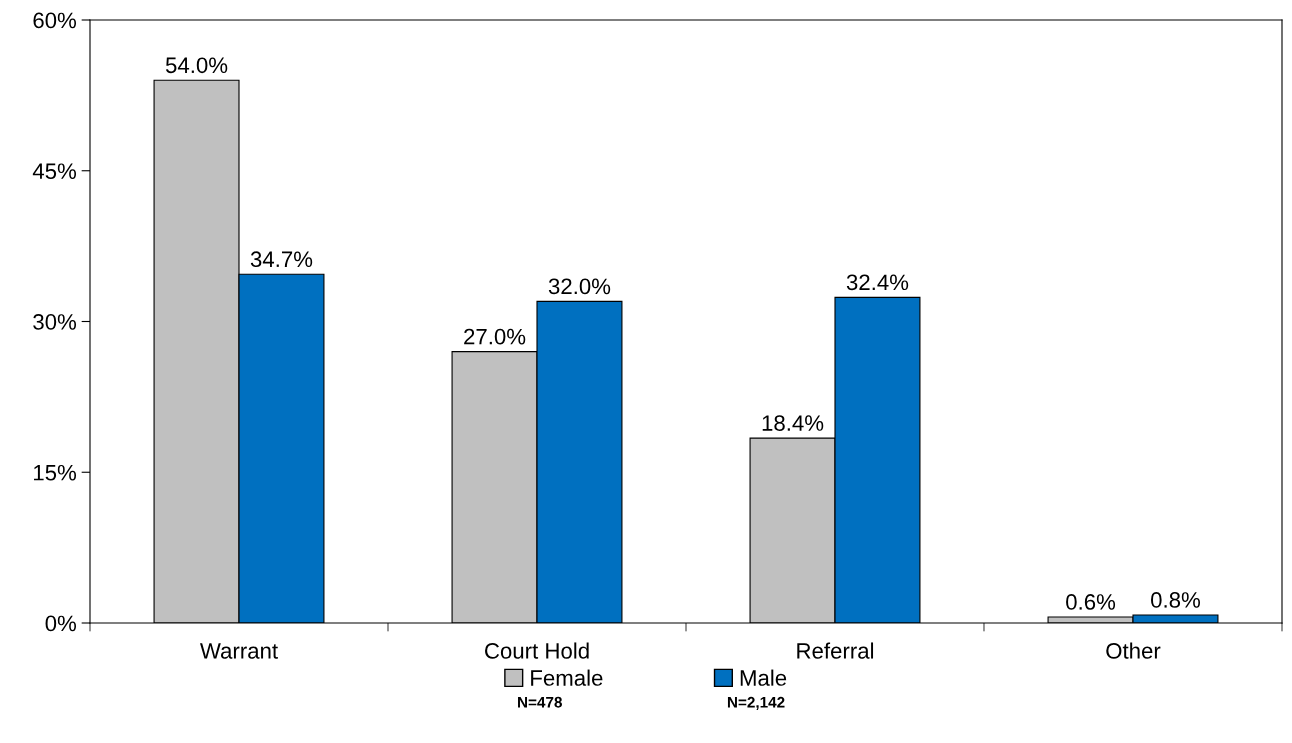  What do you see at coordinates (756, 703) in the screenshot?
I see `text: N=2,142` at bounding box center [756, 703].